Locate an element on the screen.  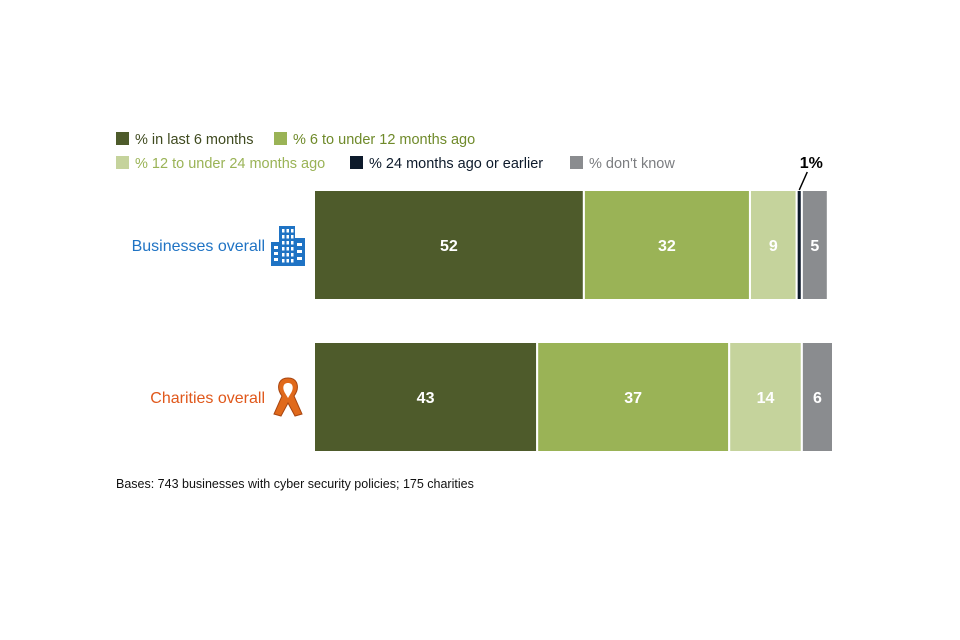
data-label-businesses-overall-12-to-under-24-months-ago: 9 is located at coordinates (773, 246).